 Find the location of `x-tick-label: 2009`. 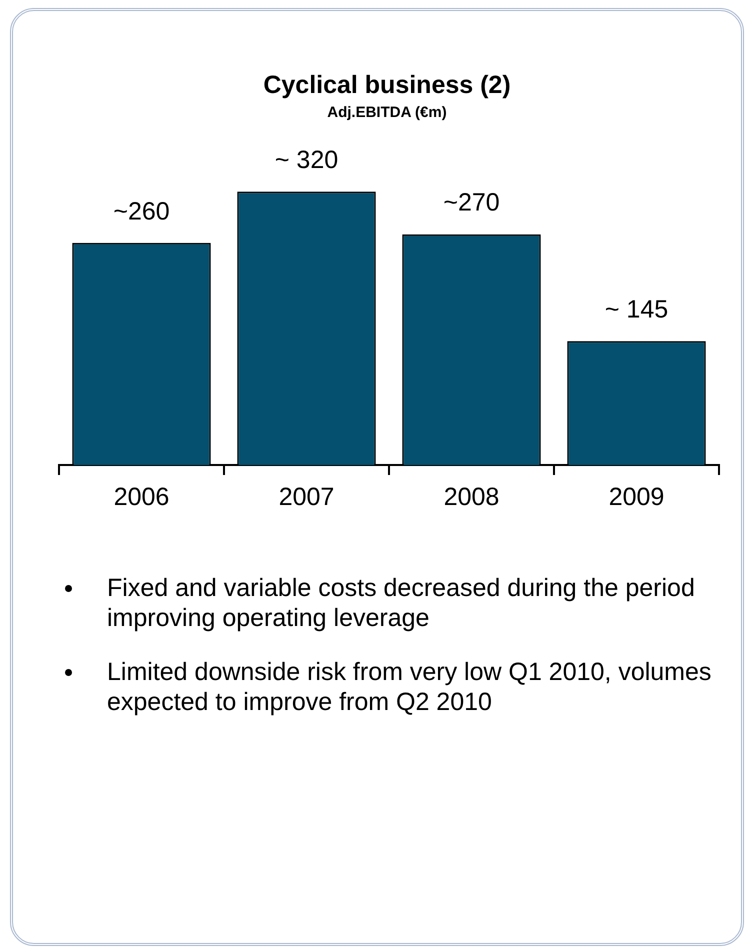

x-tick-label: 2009 is located at coordinates (636, 496).